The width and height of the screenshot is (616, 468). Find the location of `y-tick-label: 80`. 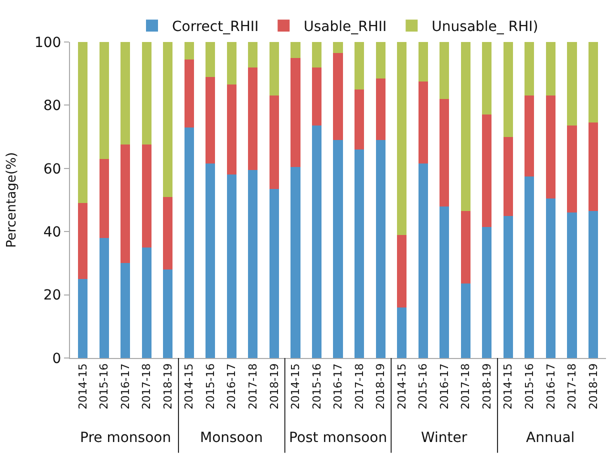

y-tick-label: 80 is located at coordinates (52, 106).